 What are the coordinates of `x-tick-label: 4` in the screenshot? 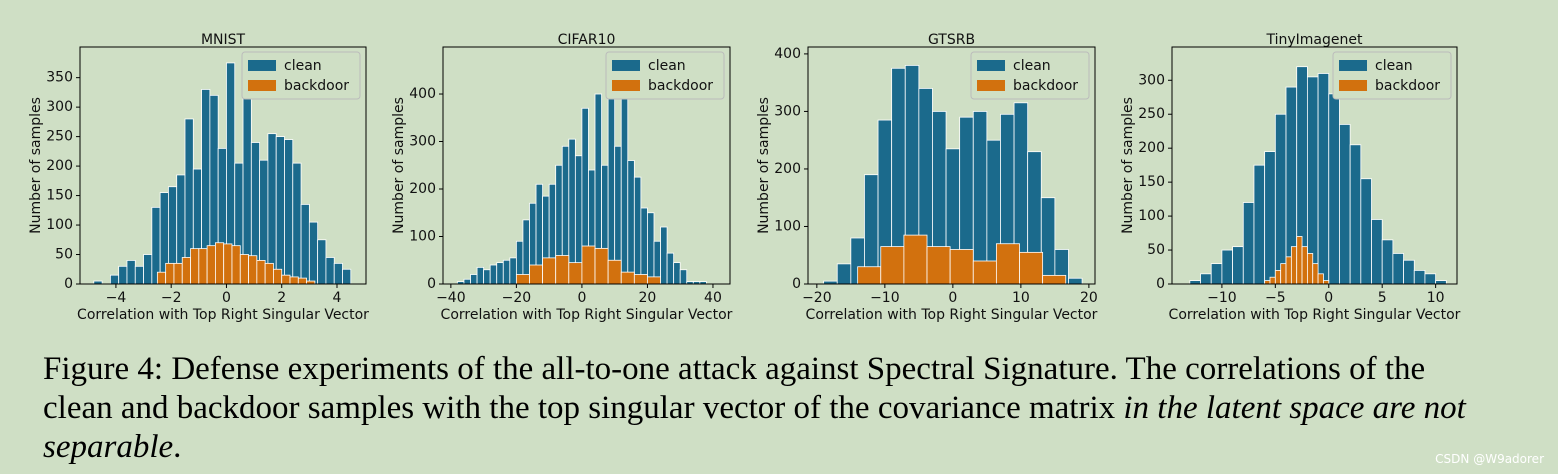 It's located at (337, 298).